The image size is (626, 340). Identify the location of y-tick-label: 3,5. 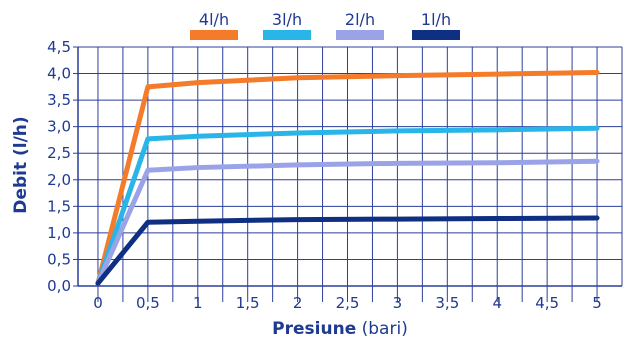
(59, 100).